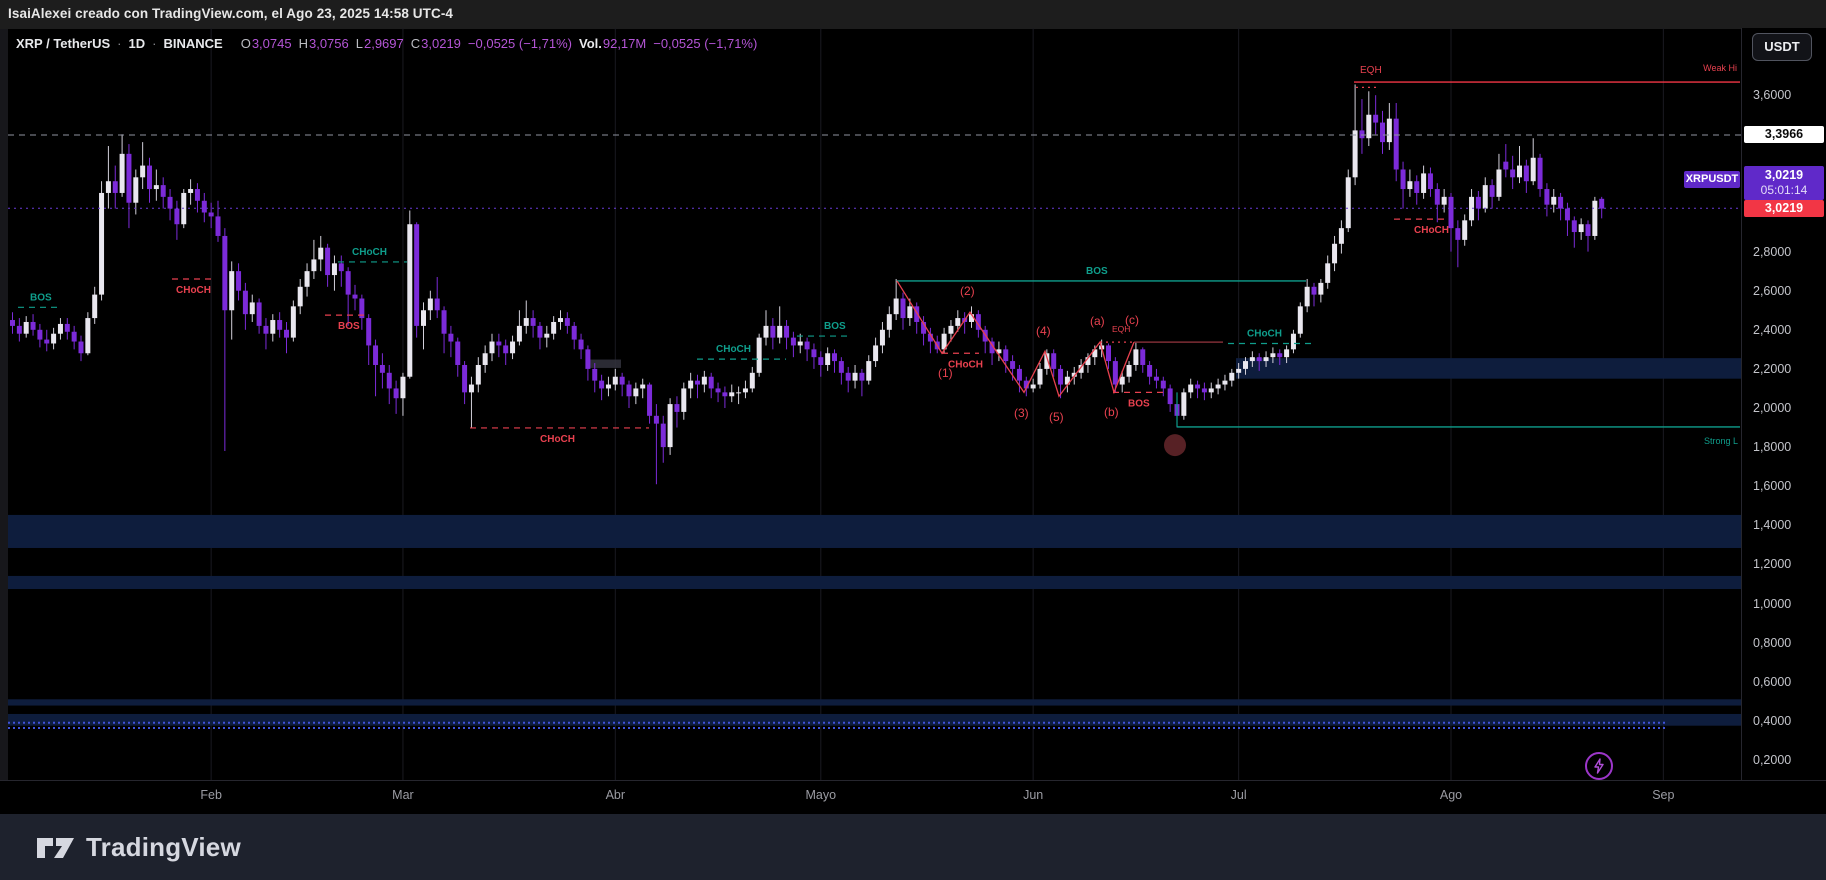 The width and height of the screenshot is (1826, 880). What do you see at coordinates (605, 363) in the screenshot?
I see `gray-zone-box` at bounding box center [605, 363].